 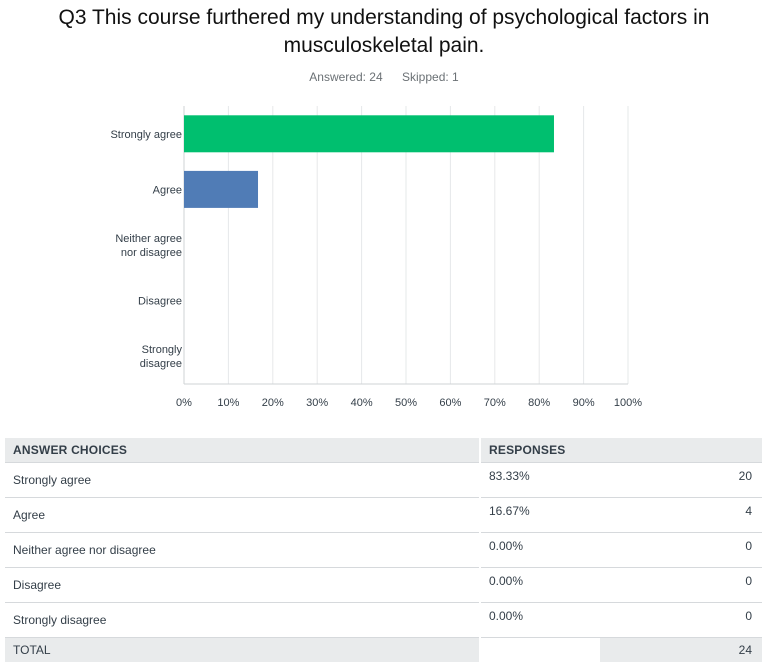 I want to click on total-count: 24, so click(x=681, y=650).